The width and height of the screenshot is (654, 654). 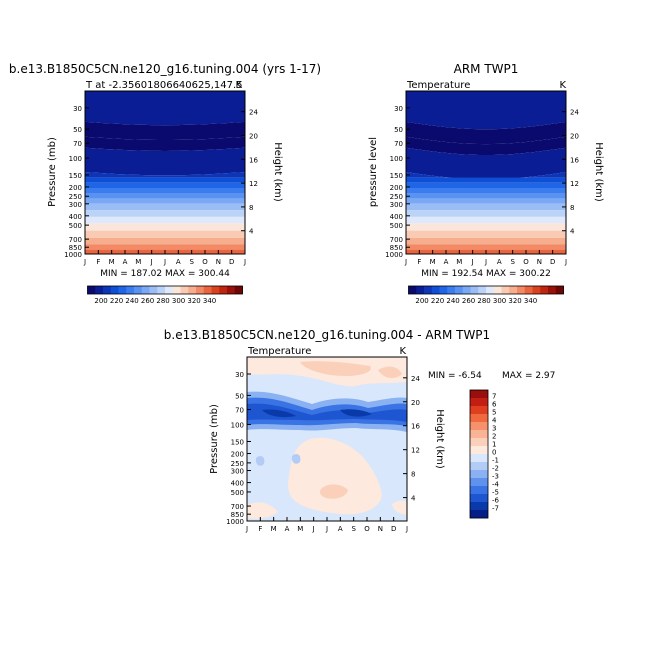 What do you see at coordinates (396, 197) in the screenshot?
I see `y-tick-label: 250` at bounding box center [396, 197].